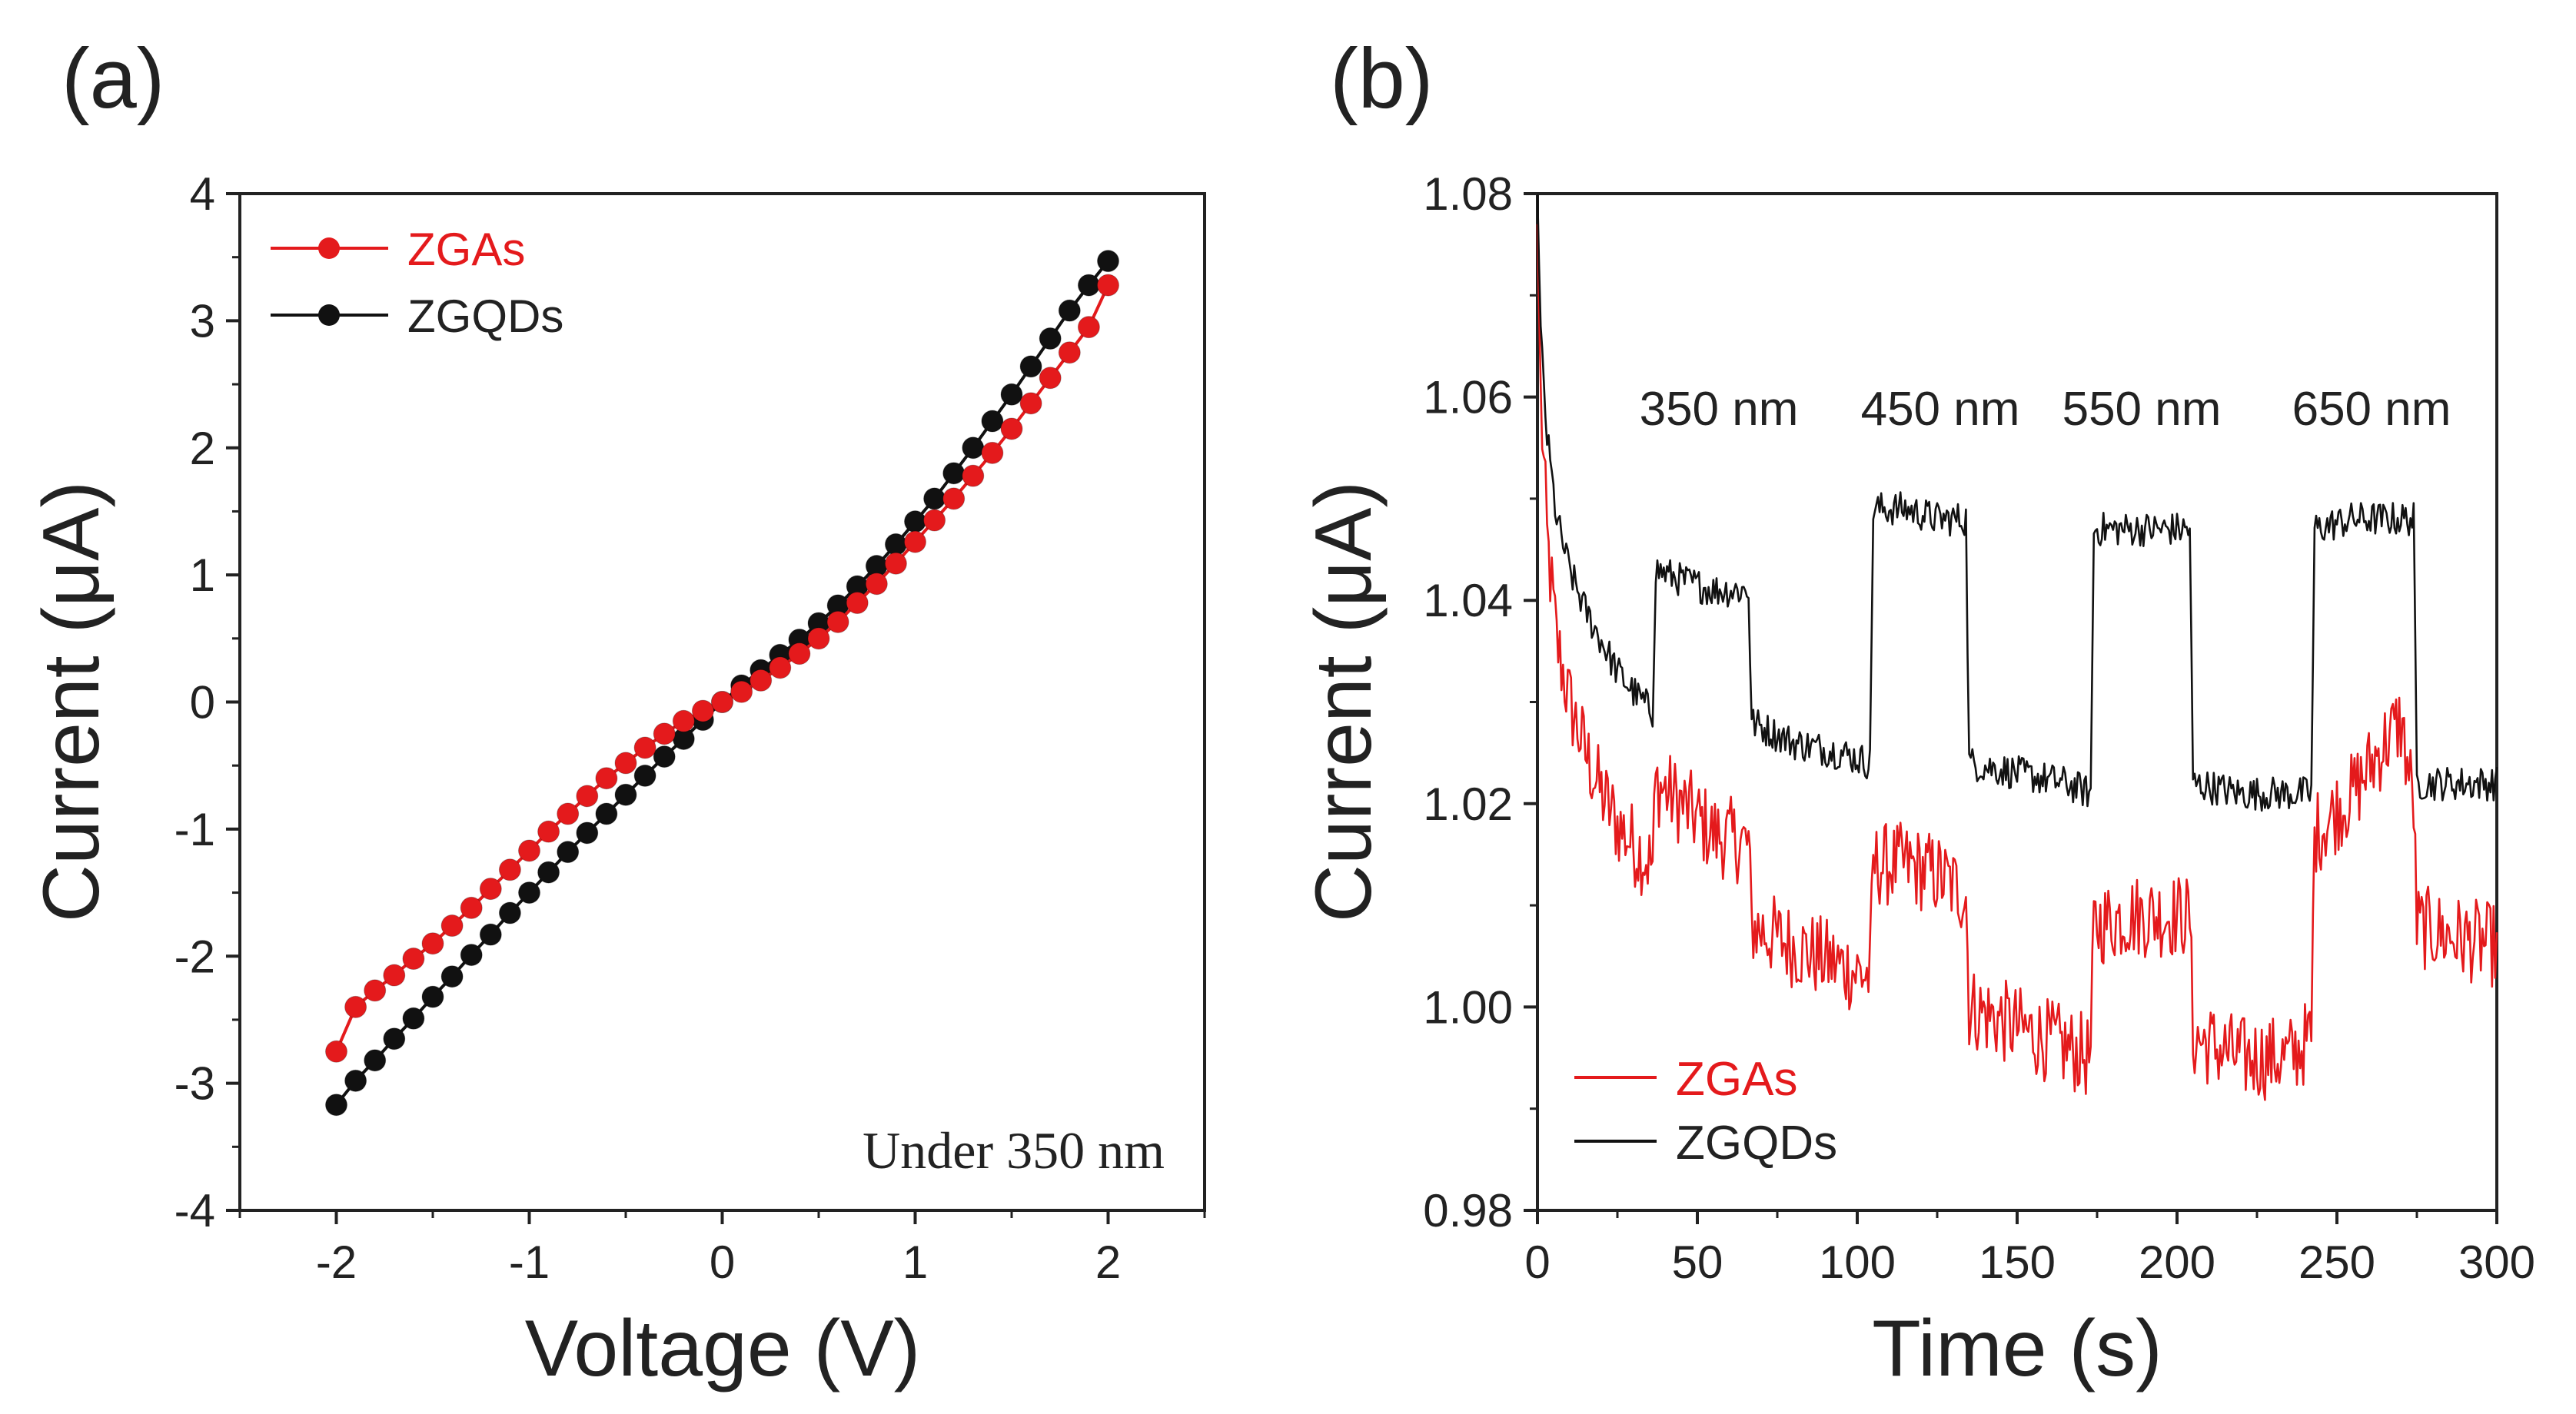 The width and height of the screenshot is (2576, 1414). What do you see at coordinates (202, 575) in the screenshot?
I see `panel-a-y-tick-label: 1` at bounding box center [202, 575].